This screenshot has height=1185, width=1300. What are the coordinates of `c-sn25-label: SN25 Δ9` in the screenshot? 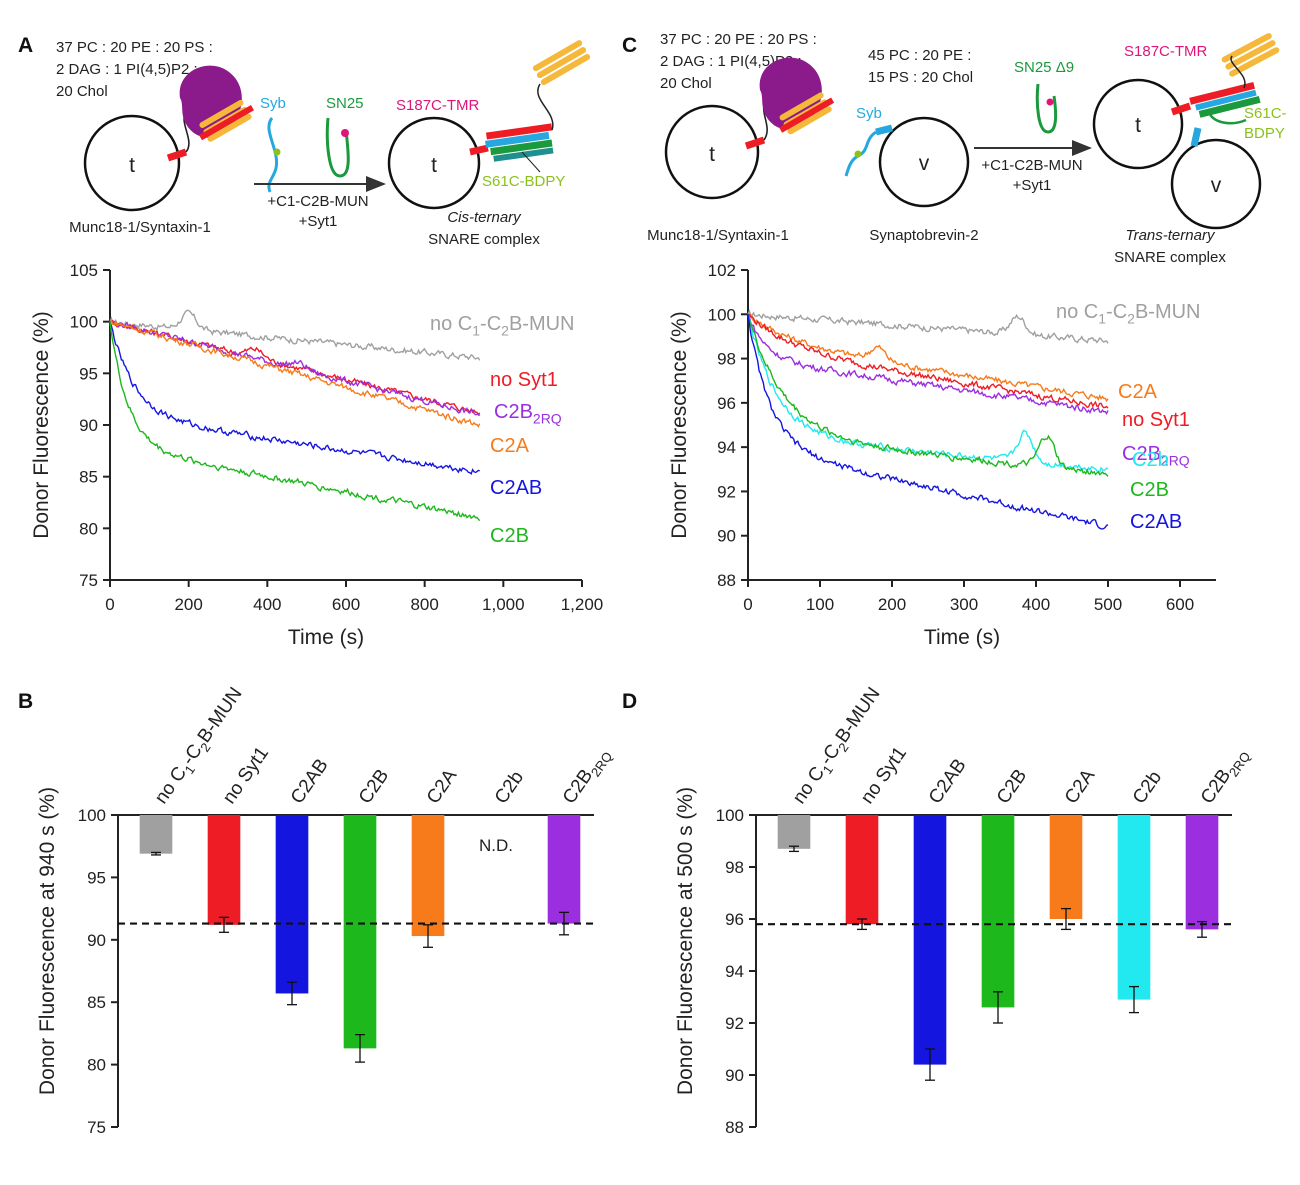 It's located at (1044, 67).